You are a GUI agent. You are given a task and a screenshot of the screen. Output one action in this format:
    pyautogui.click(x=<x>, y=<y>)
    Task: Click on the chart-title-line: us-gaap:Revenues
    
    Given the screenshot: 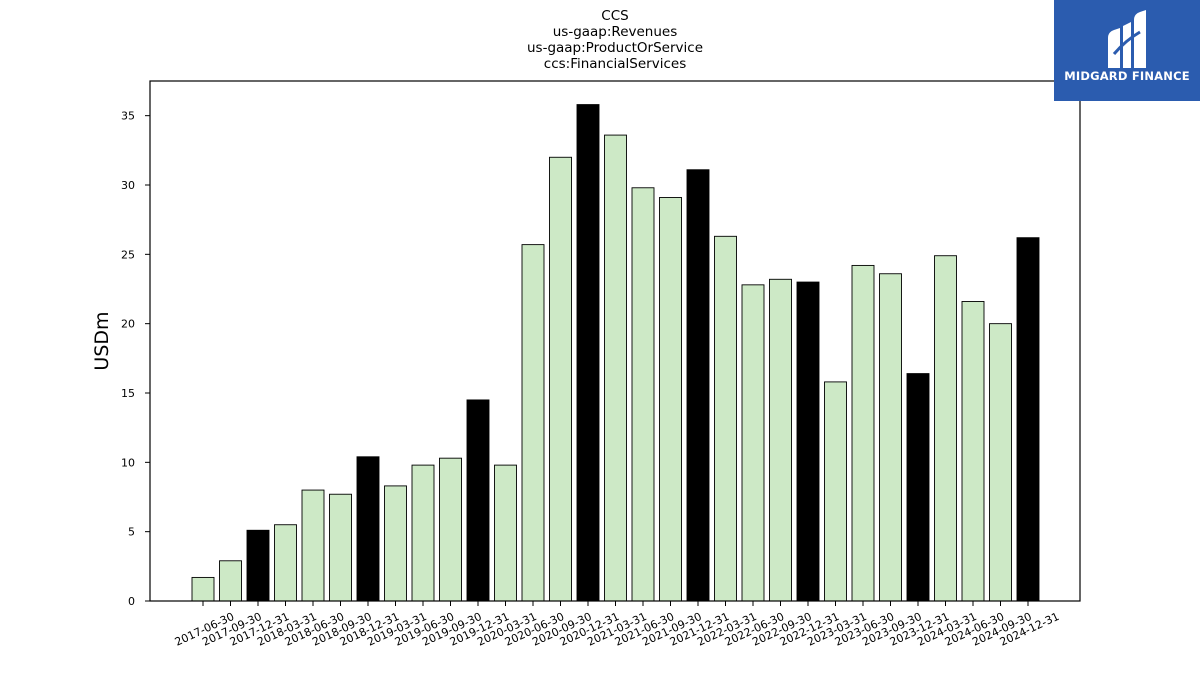 What is the action you would take?
    pyautogui.click(x=615, y=32)
    